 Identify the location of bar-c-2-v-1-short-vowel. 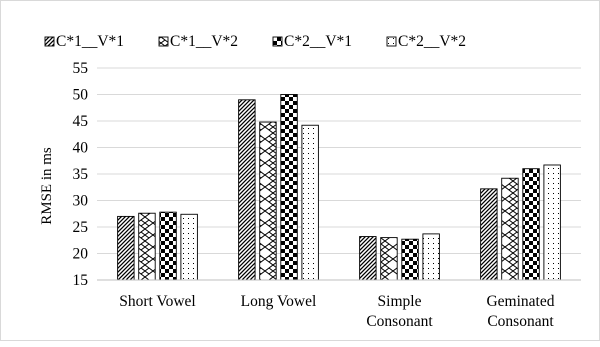
(168, 246).